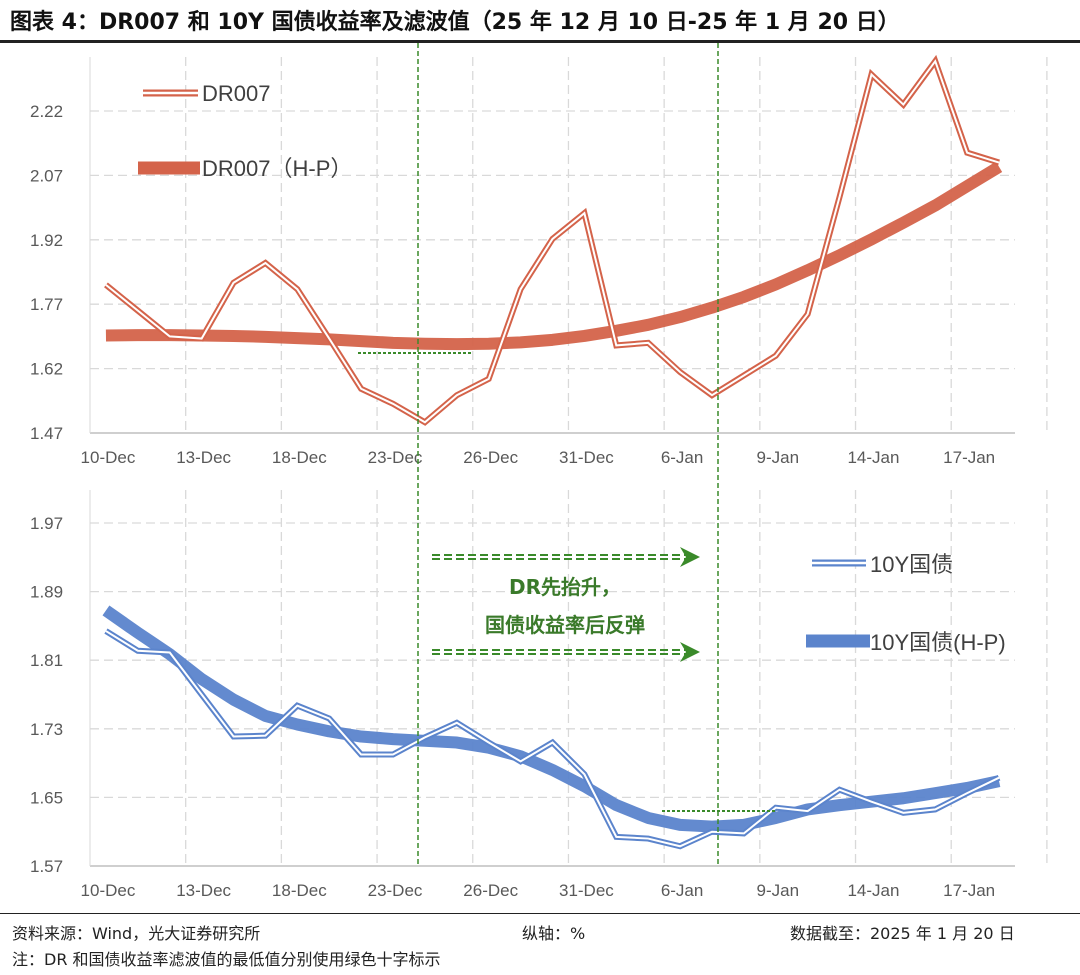 This screenshot has height=975, width=1080. What do you see at coordinates (938, 642) in the screenshot?
I see `legend-10y-hp: 10Y国债(H-P)` at bounding box center [938, 642].